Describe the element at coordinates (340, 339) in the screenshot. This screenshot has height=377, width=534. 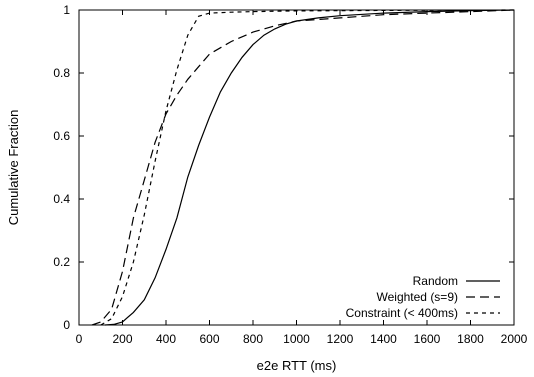
I see `x-tick-label: 1200` at that location.